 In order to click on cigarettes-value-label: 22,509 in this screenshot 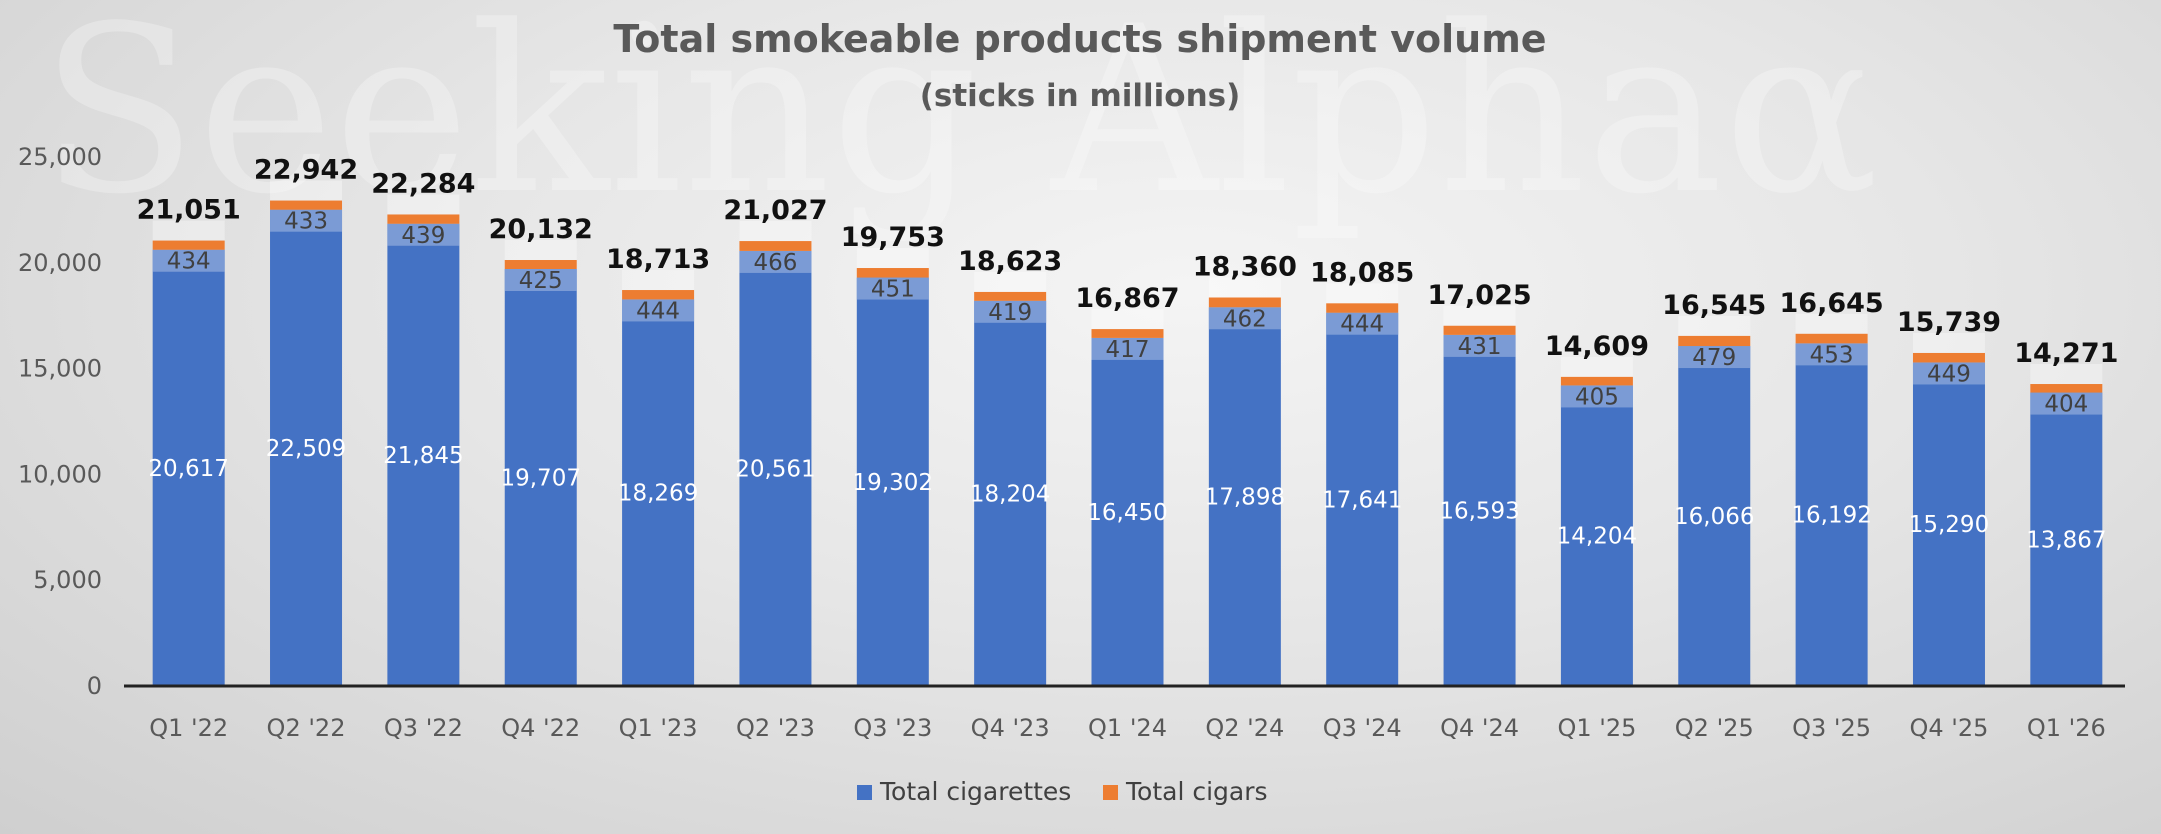, I will do `click(306, 449)`.